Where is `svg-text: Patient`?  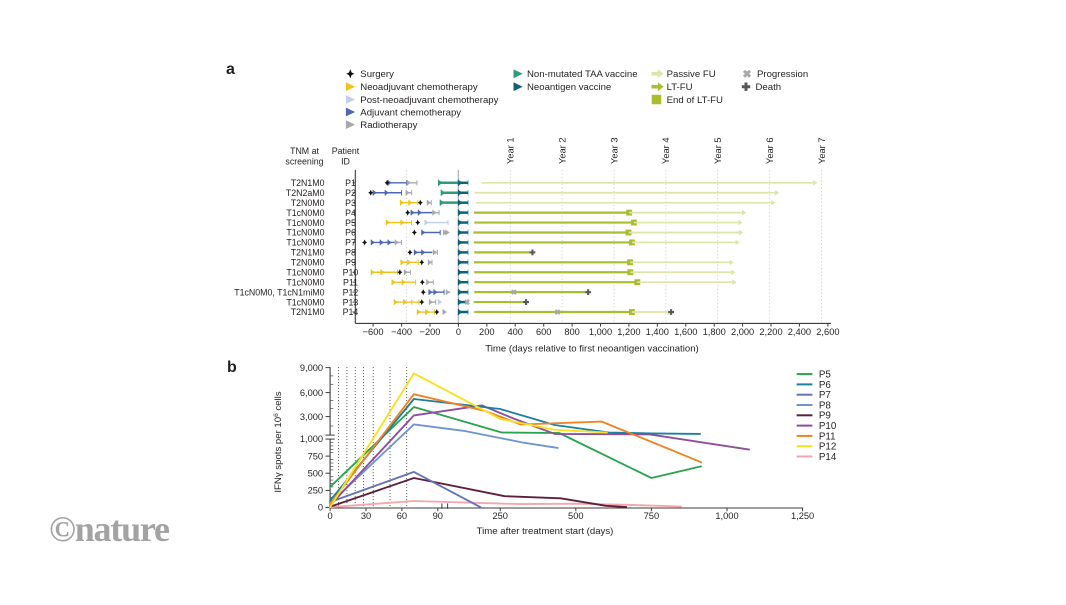
svg-text: Patient is located at coordinates (346, 151).